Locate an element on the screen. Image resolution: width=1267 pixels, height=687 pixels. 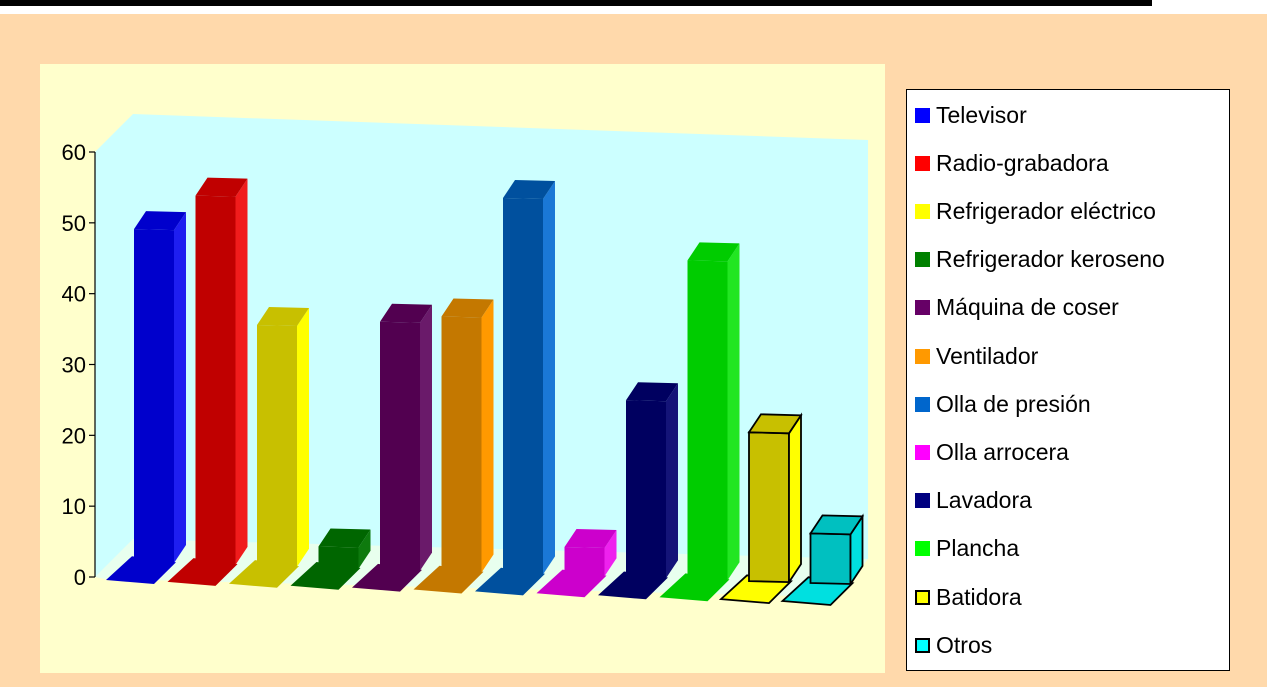
top-rule is located at coordinates (576, 3).